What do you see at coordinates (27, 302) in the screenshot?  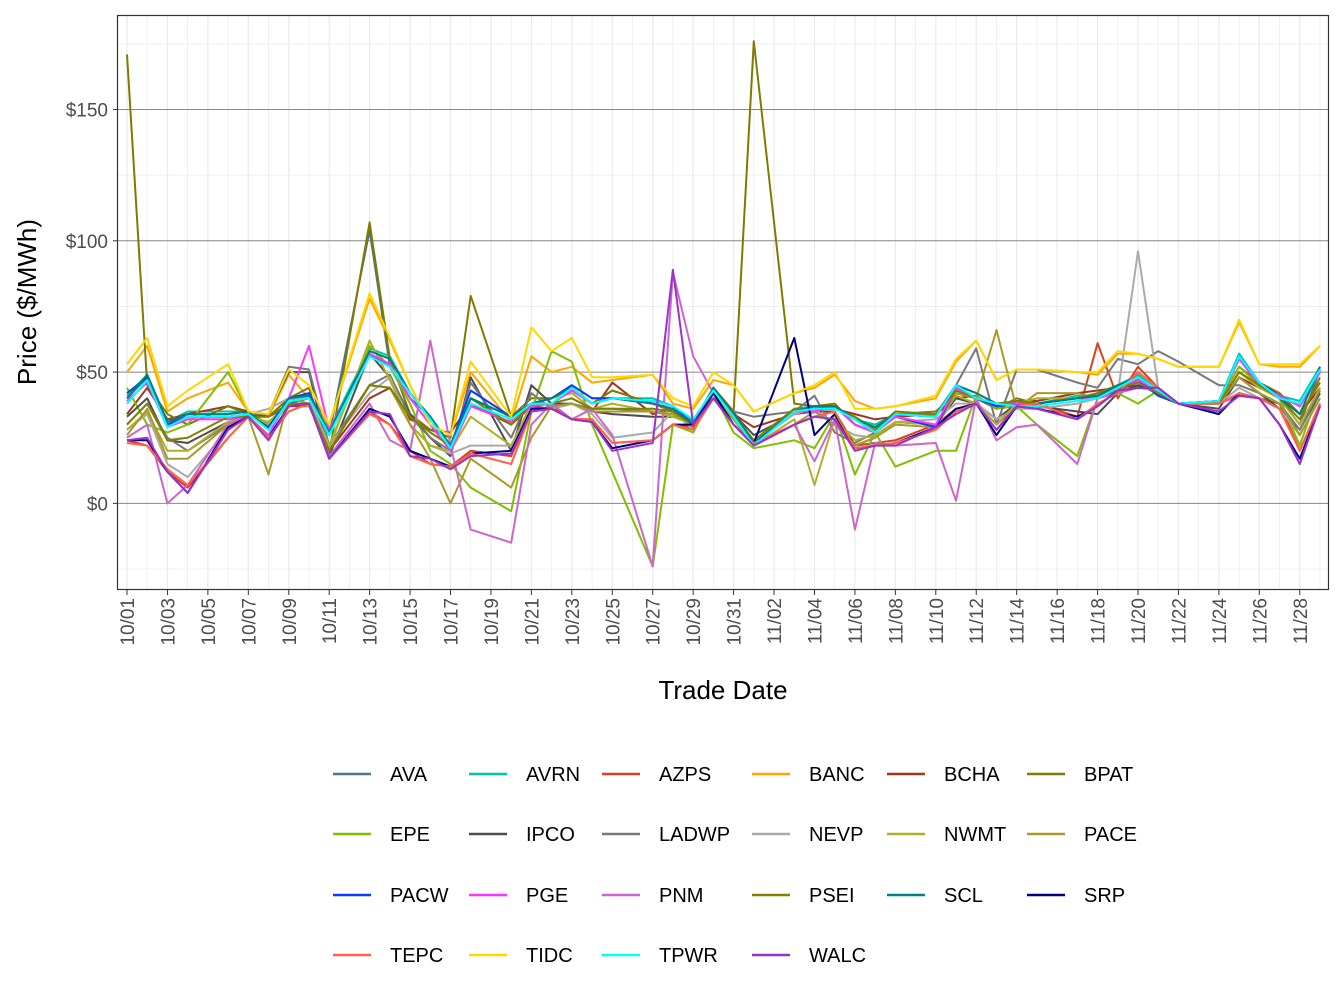 I see `y-axis-title: Price ($/MWh)` at bounding box center [27, 302].